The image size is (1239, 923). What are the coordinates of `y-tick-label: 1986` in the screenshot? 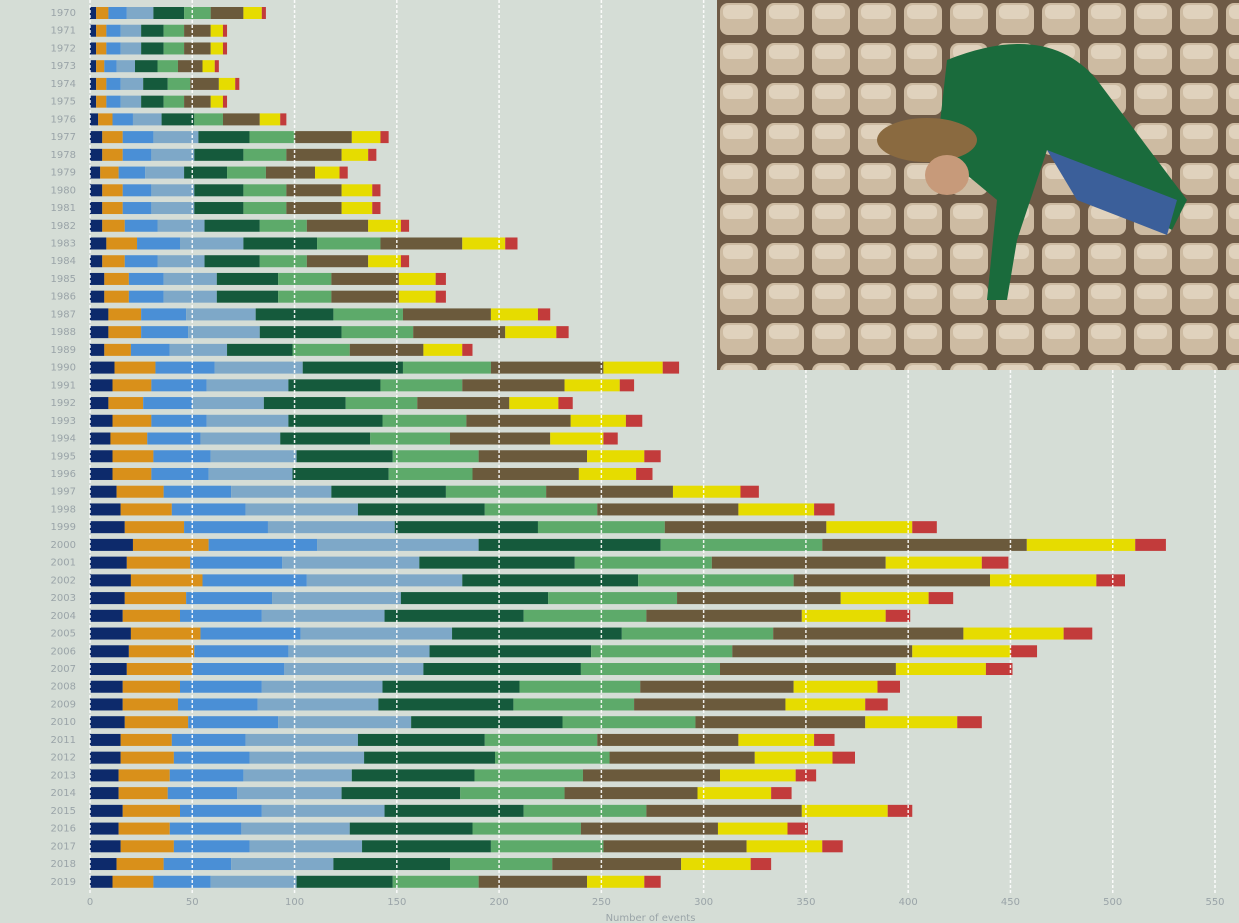 It's located at (63, 297).